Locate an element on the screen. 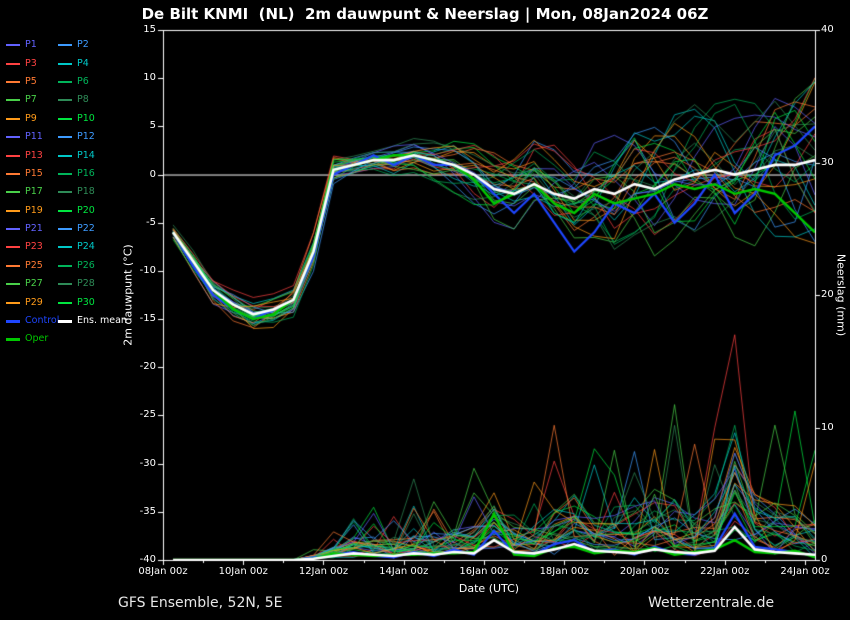 The height and width of the screenshot is (620, 850). legend-item-label: P9 is located at coordinates (31, 118).